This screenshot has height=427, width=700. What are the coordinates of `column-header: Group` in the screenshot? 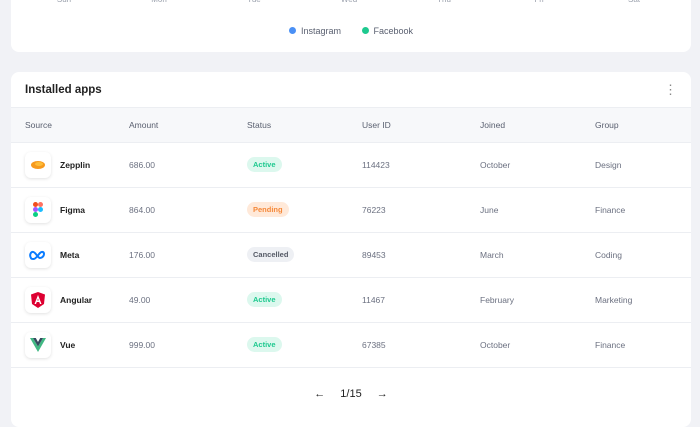 It's located at (643, 125).